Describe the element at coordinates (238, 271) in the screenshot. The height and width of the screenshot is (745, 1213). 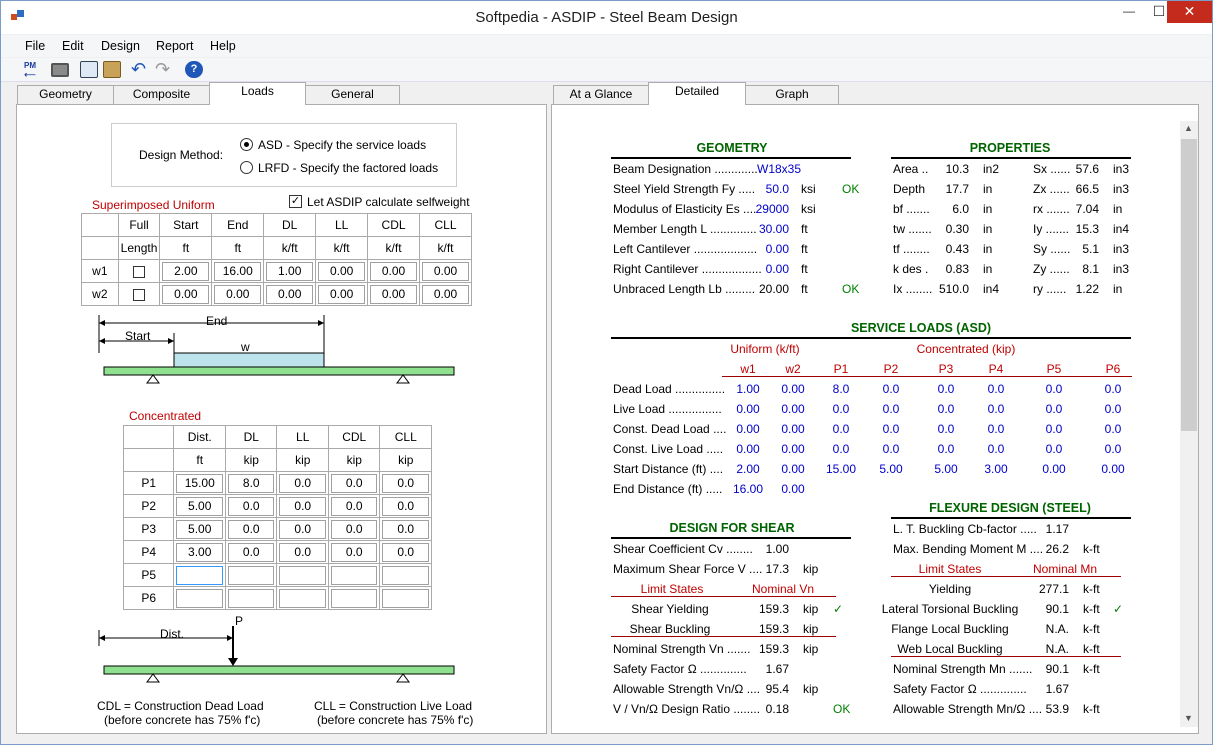
I see `end-input: 16.00` at that location.